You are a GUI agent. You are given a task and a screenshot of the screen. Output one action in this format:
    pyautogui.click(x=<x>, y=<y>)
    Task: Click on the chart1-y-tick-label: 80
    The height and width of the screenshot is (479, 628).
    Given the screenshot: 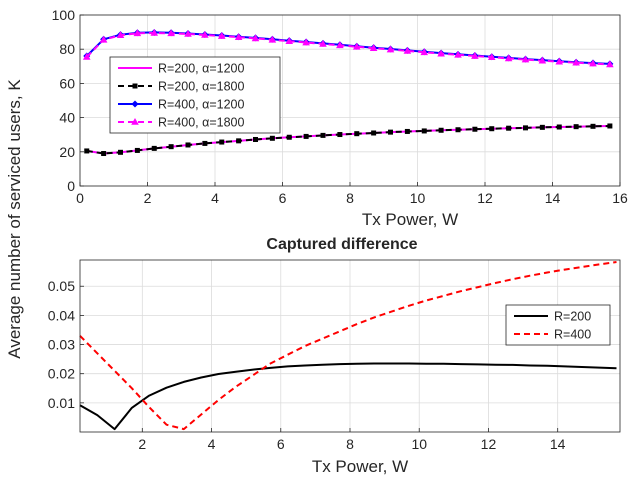 What is the action you would take?
    pyautogui.click(x=67, y=49)
    